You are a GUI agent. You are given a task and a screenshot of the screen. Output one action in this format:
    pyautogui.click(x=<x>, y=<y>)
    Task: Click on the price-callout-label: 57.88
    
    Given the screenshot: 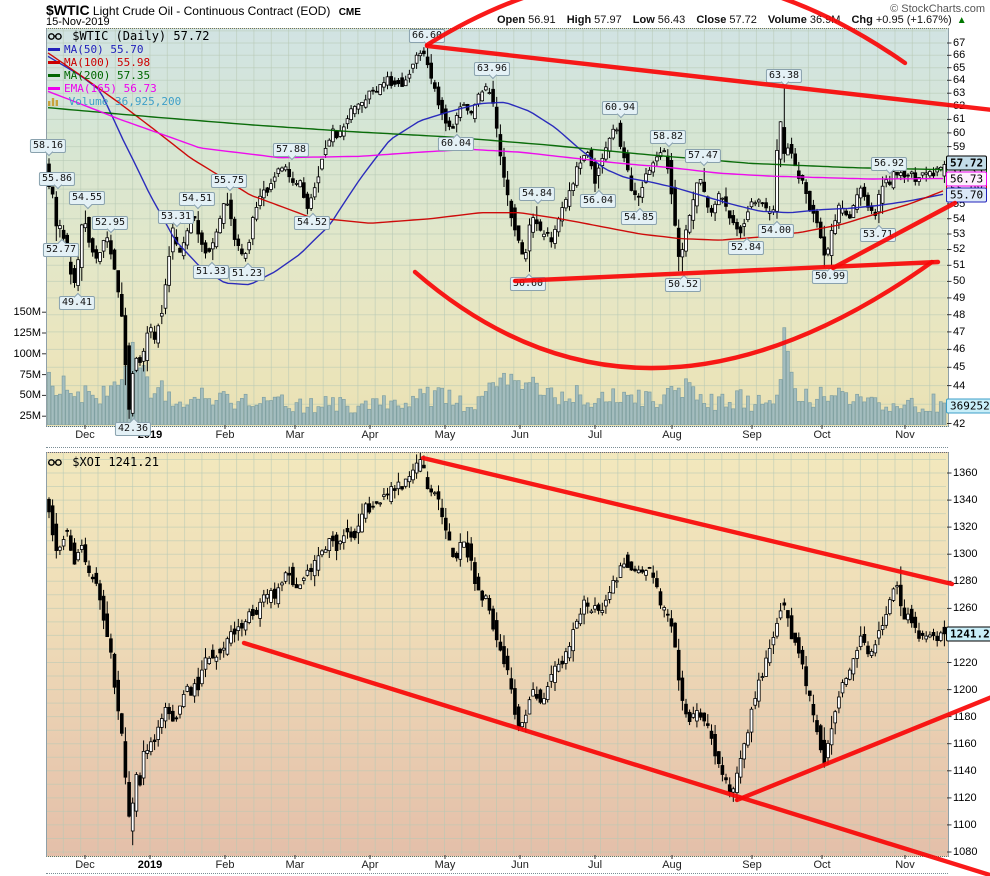 What is the action you would take?
    pyautogui.click(x=291, y=150)
    